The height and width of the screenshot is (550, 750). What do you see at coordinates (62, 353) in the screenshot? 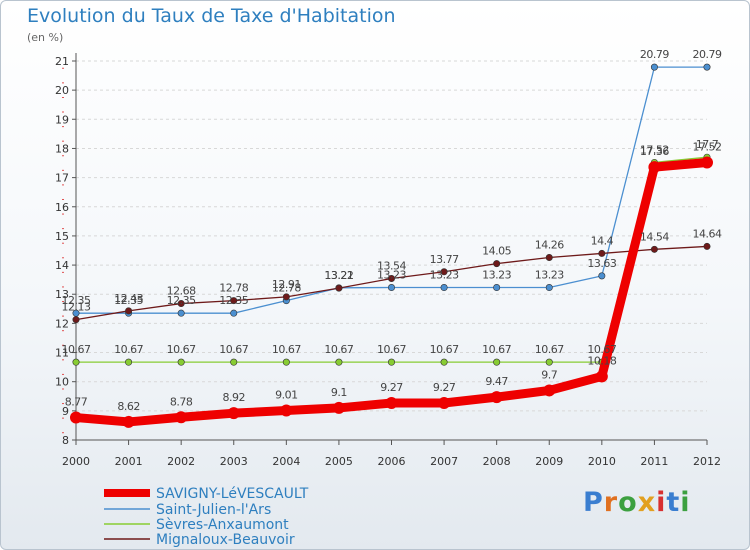
I see `y-tick-label: 11` at bounding box center [62, 353].